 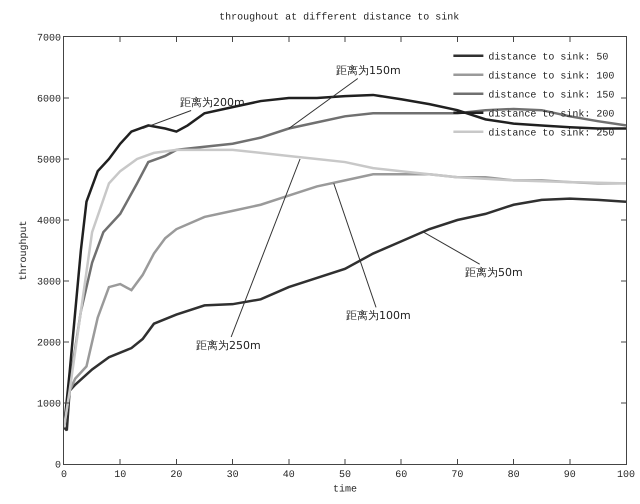 What do you see at coordinates (345, 490) in the screenshot?
I see `x-axis-title: time` at bounding box center [345, 490].